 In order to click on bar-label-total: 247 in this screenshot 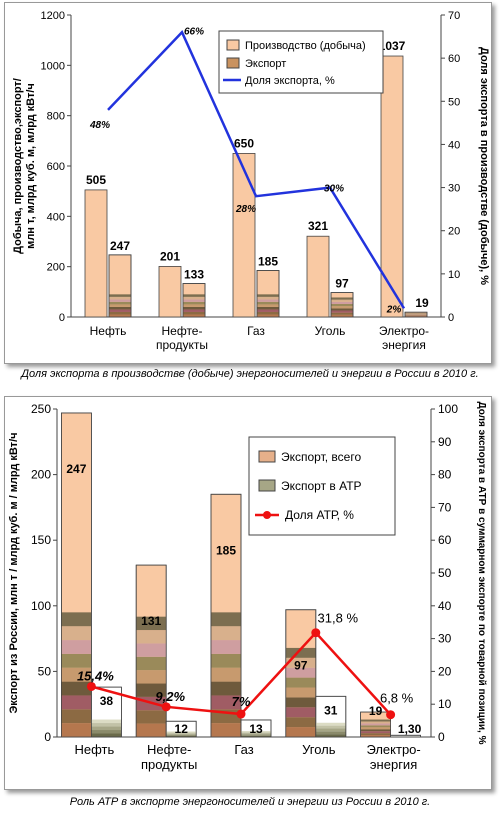, I will do `click(76, 469)`.